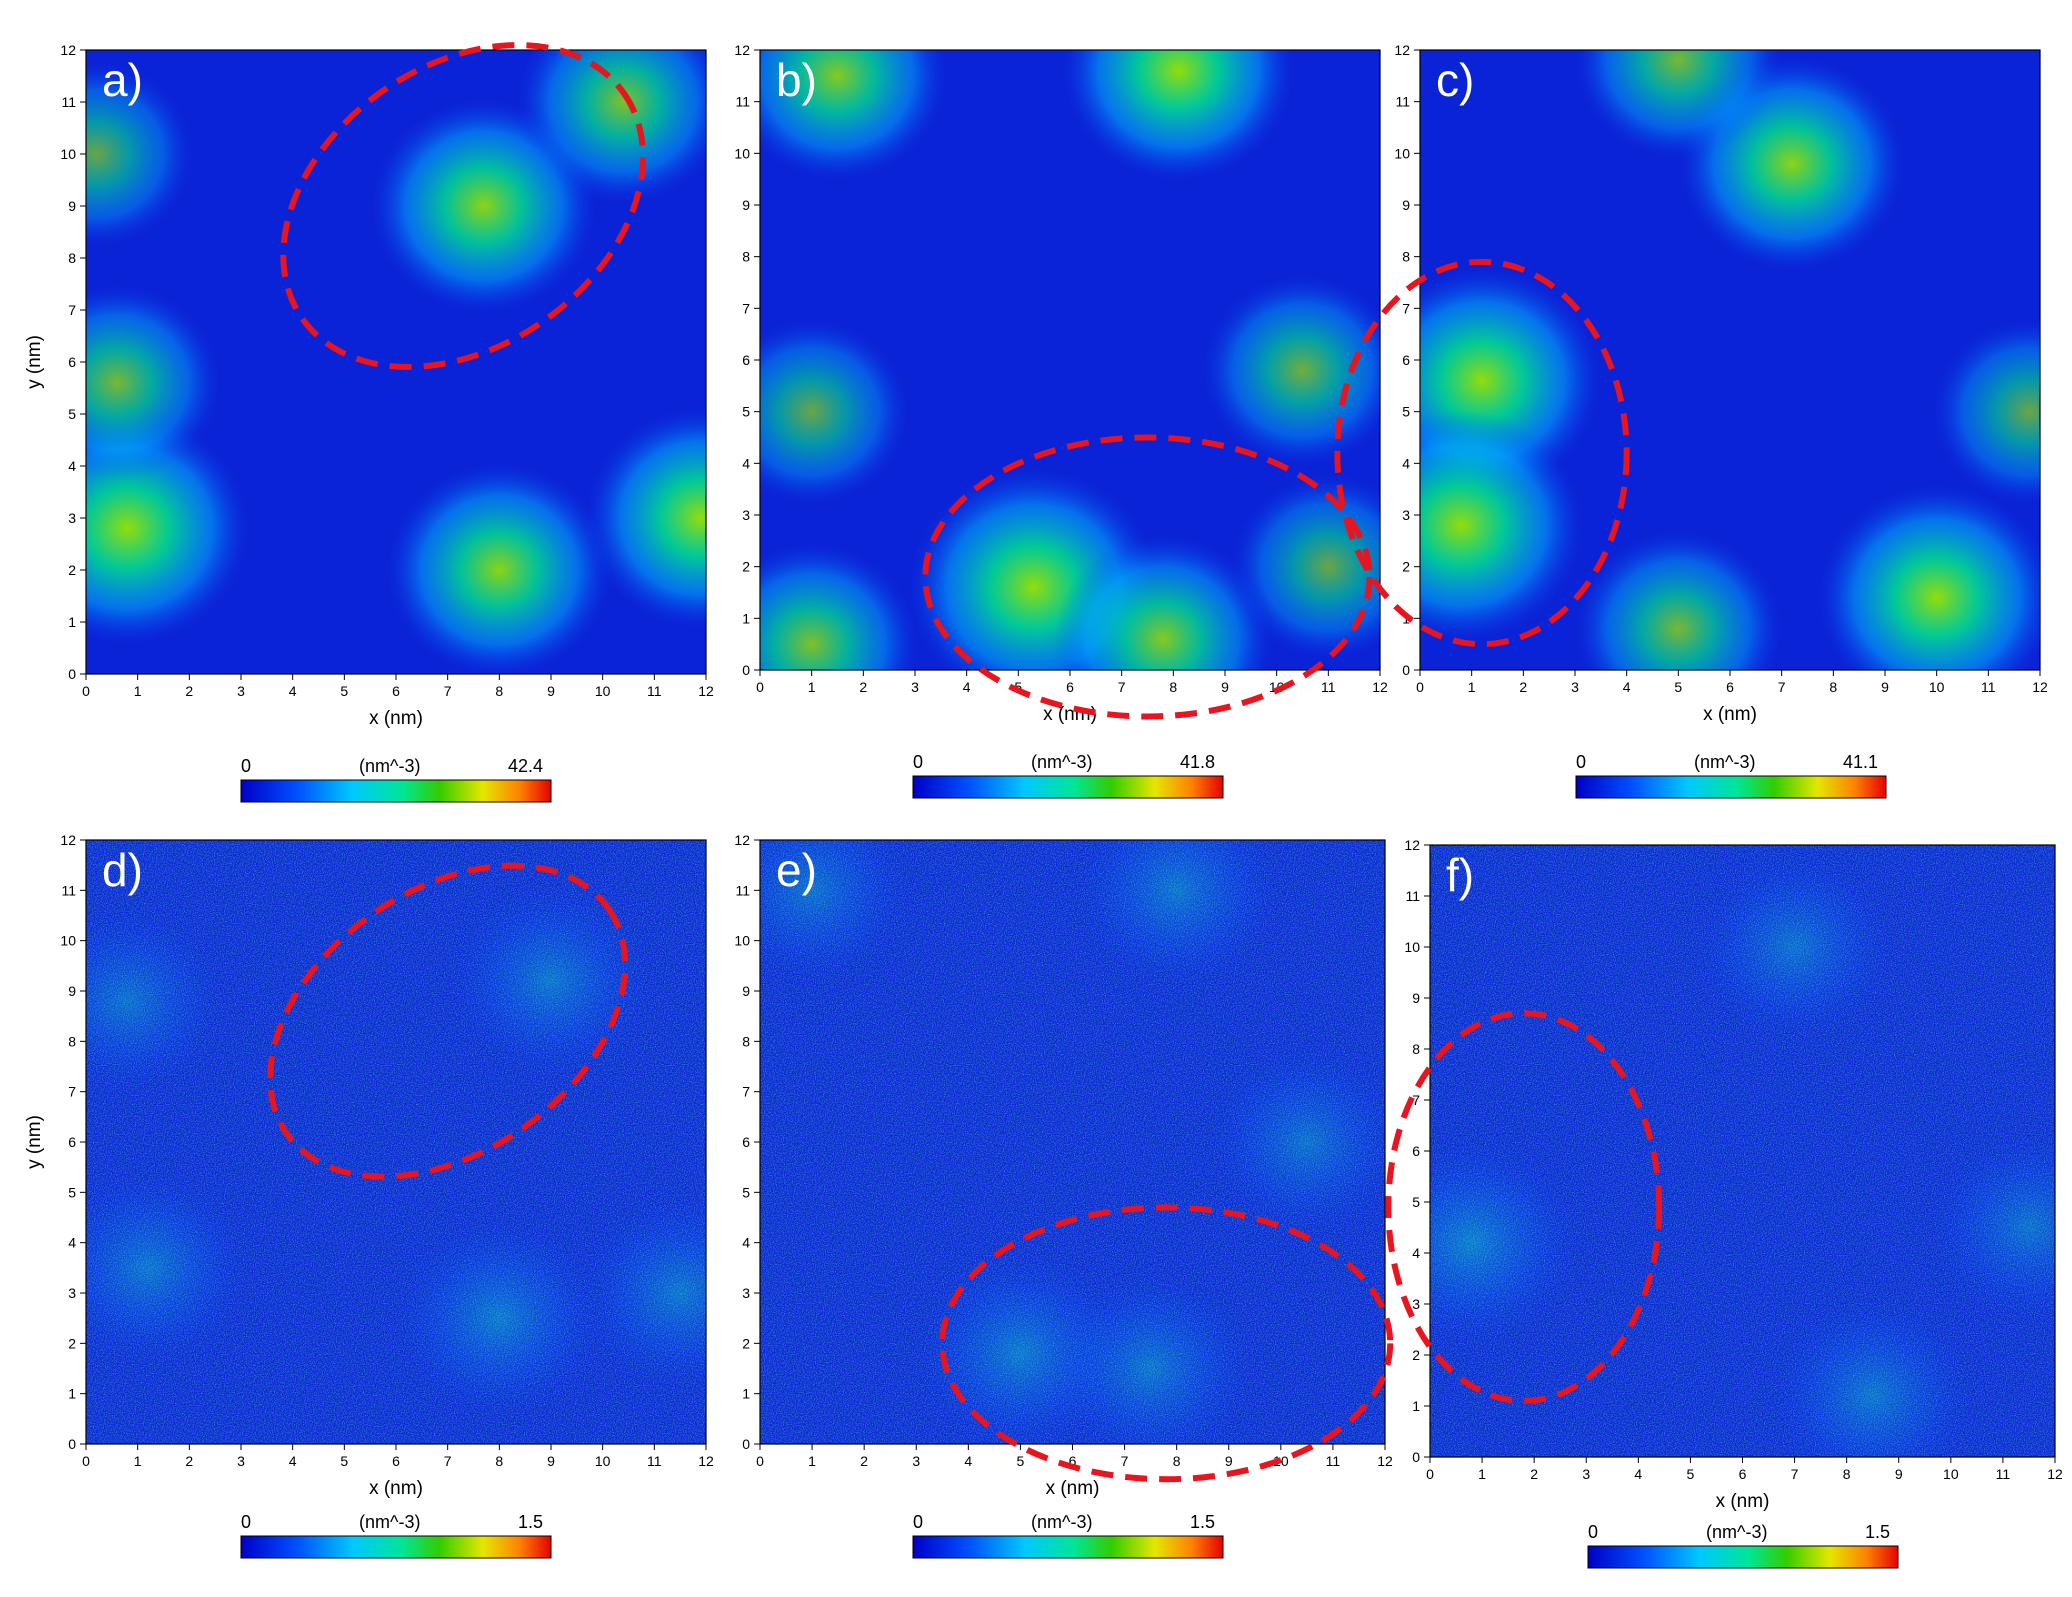  Describe the element at coordinates (1455, 80) in the screenshot. I see `panel-label: c)` at that location.